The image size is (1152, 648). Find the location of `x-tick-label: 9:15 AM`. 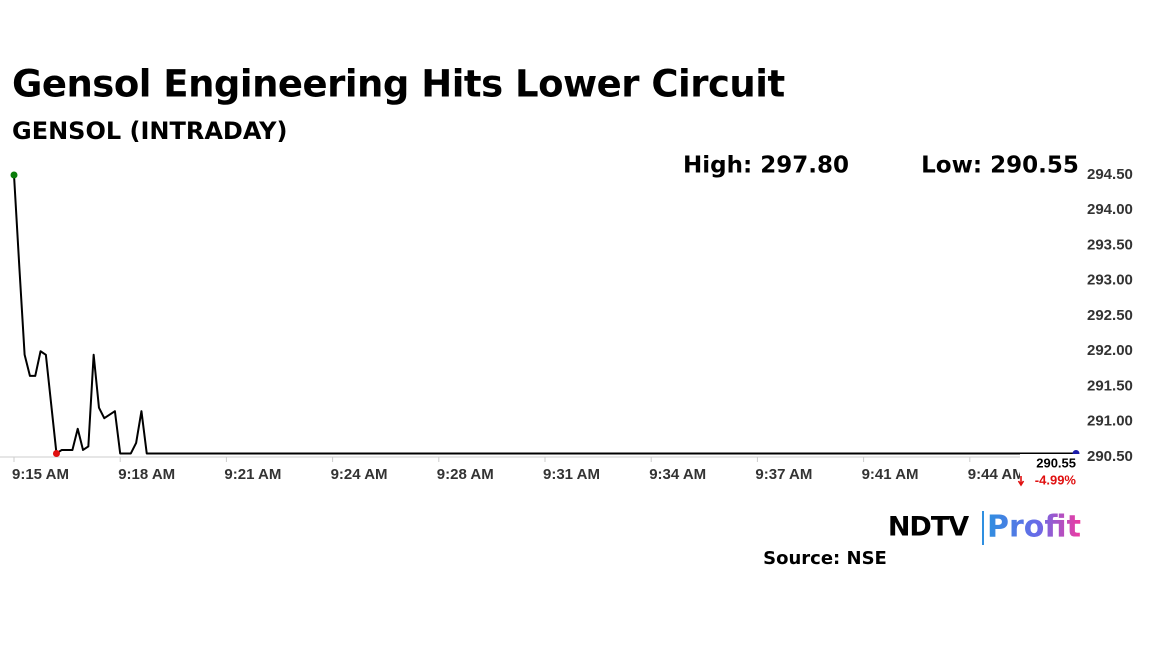

x-tick-label: 9:15 AM is located at coordinates (40, 474).